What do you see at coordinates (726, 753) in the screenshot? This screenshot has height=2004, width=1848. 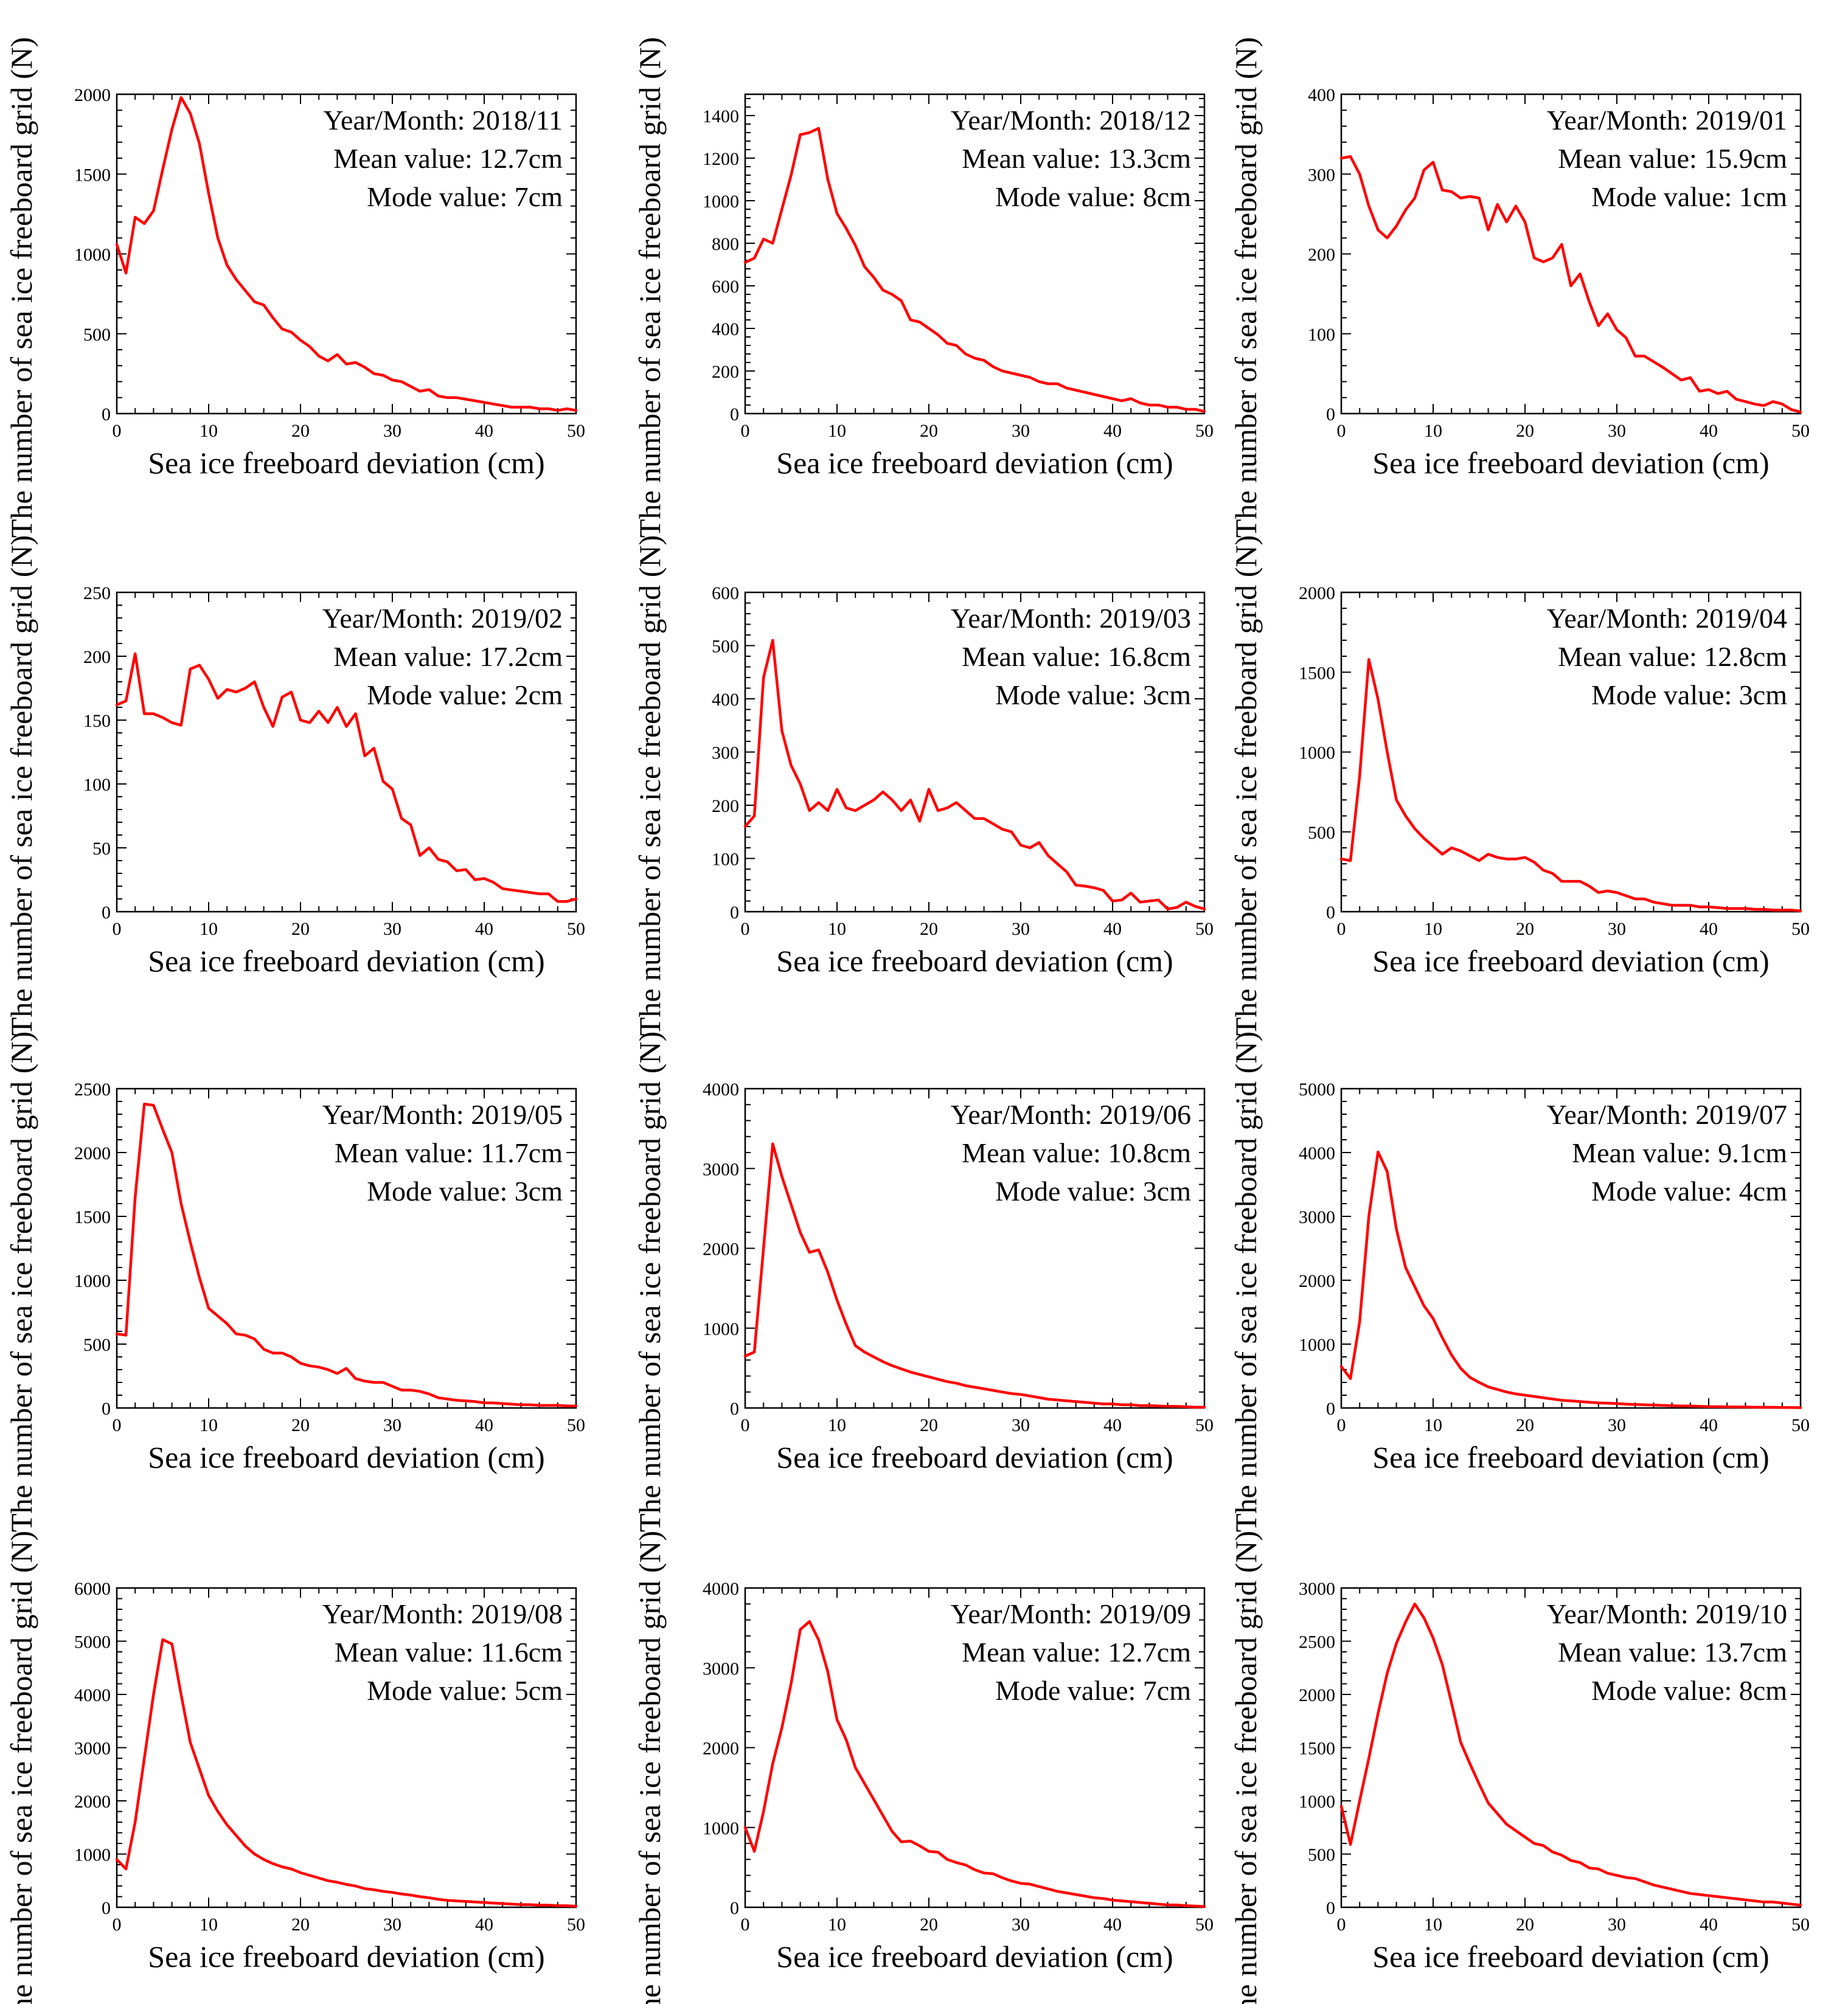 I see `y-tick-label: 300` at bounding box center [726, 753].